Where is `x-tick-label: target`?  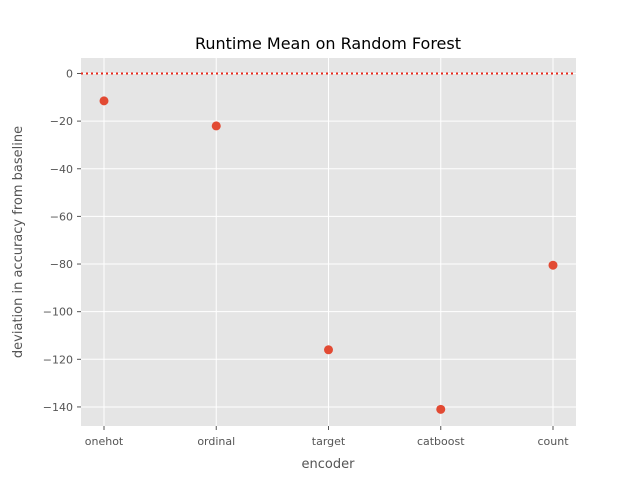 x-tick-label: target is located at coordinates (329, 441).